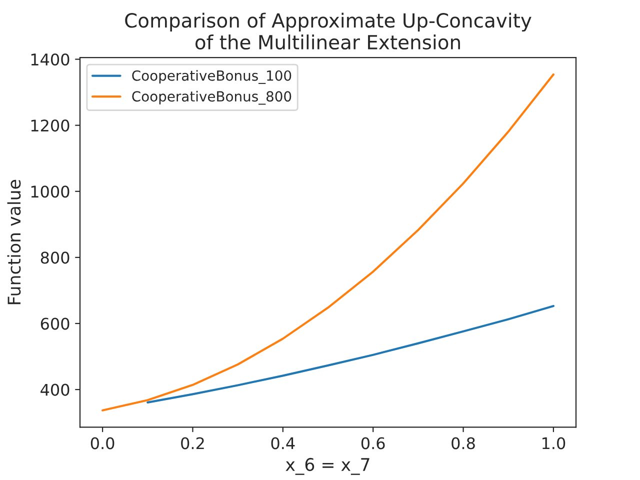 Image resolution: width=640 pixels, height=480 pixels. I want to click on x-tick-label: 0.0, so click(102, 443).